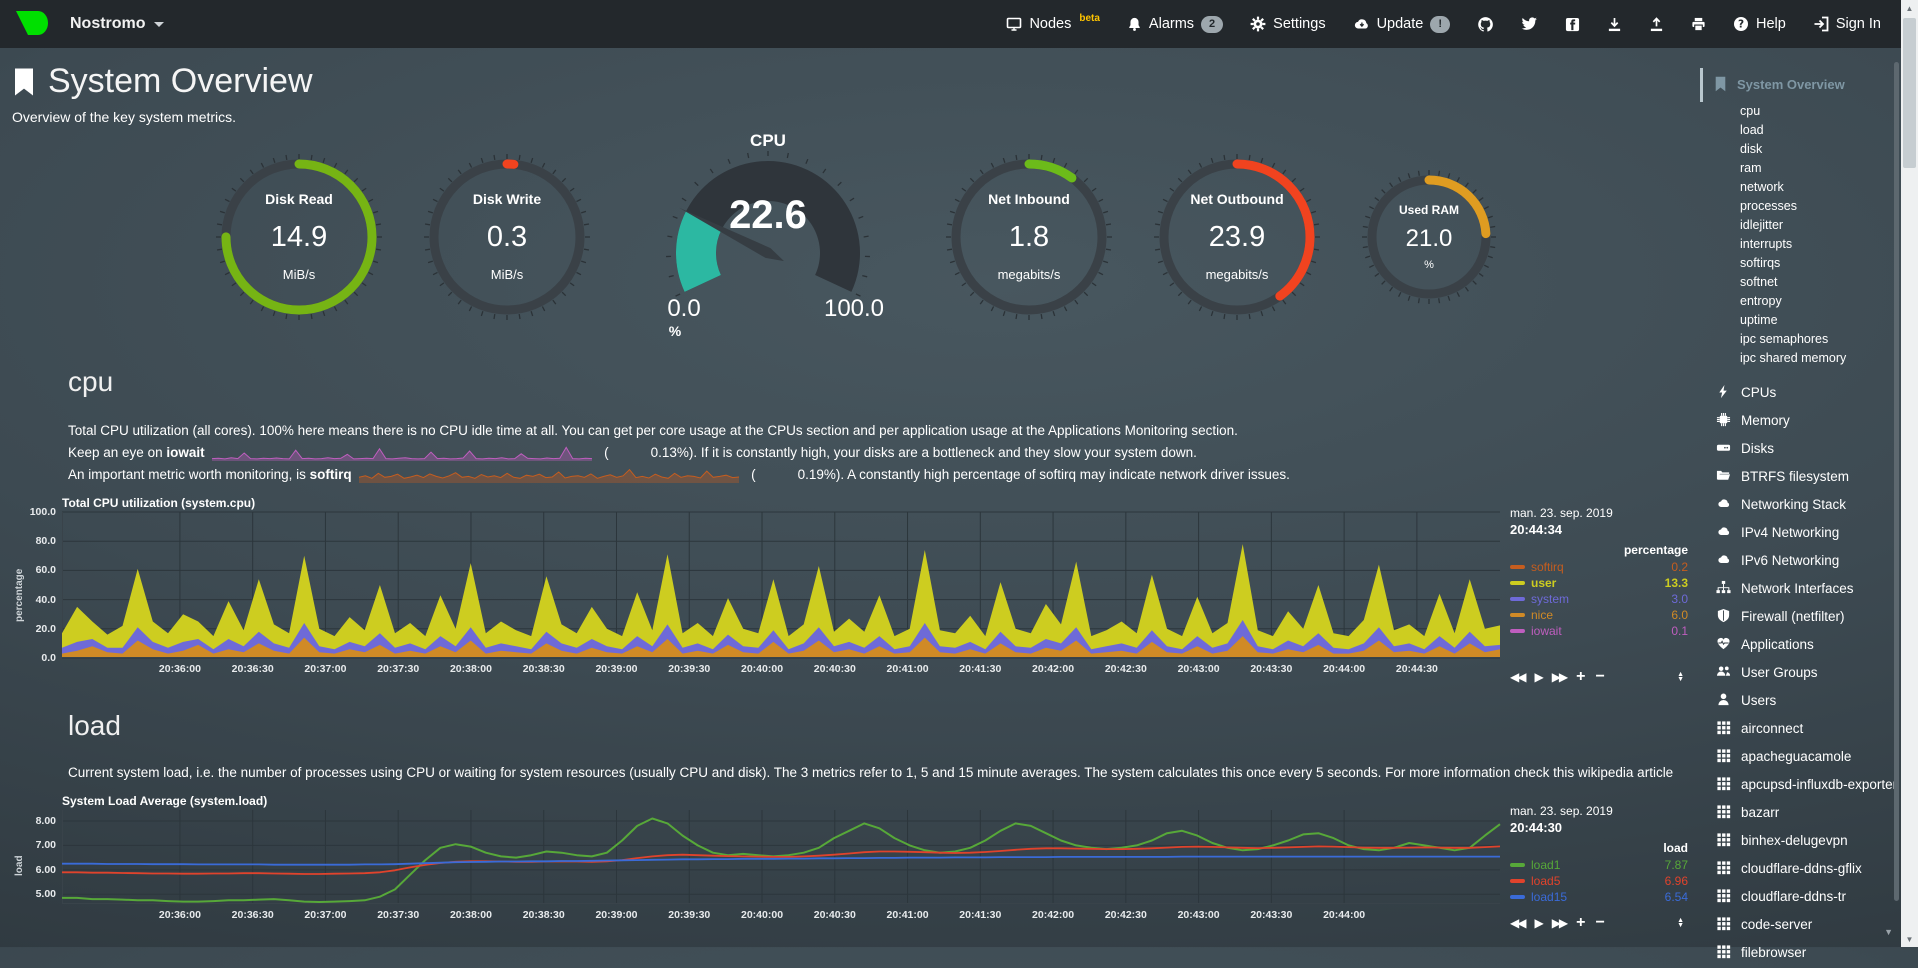 The height and width of the screenshot is (968, 1918). What do you see at coordinates (1807, 450) in the screenshot?
I see `sidebar-item-disks: Disks` at bounding box center [1807, 450].